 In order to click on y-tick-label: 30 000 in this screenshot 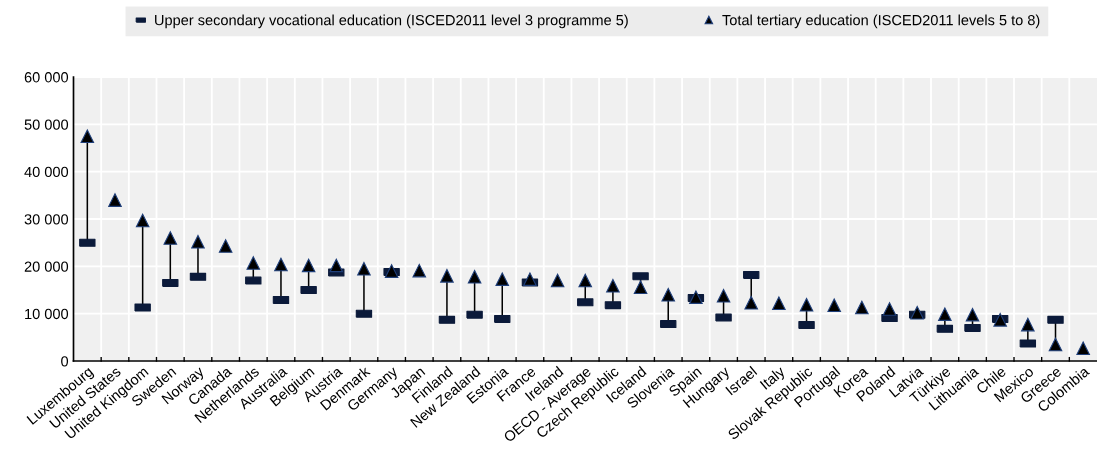, I will do `click(46, 219)`.